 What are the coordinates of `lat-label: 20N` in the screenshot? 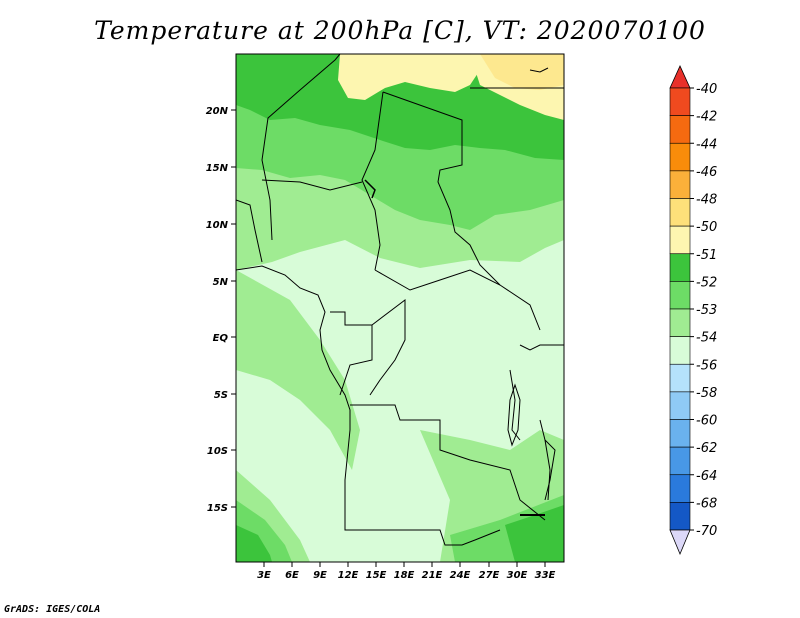 It's located at (217, 111).